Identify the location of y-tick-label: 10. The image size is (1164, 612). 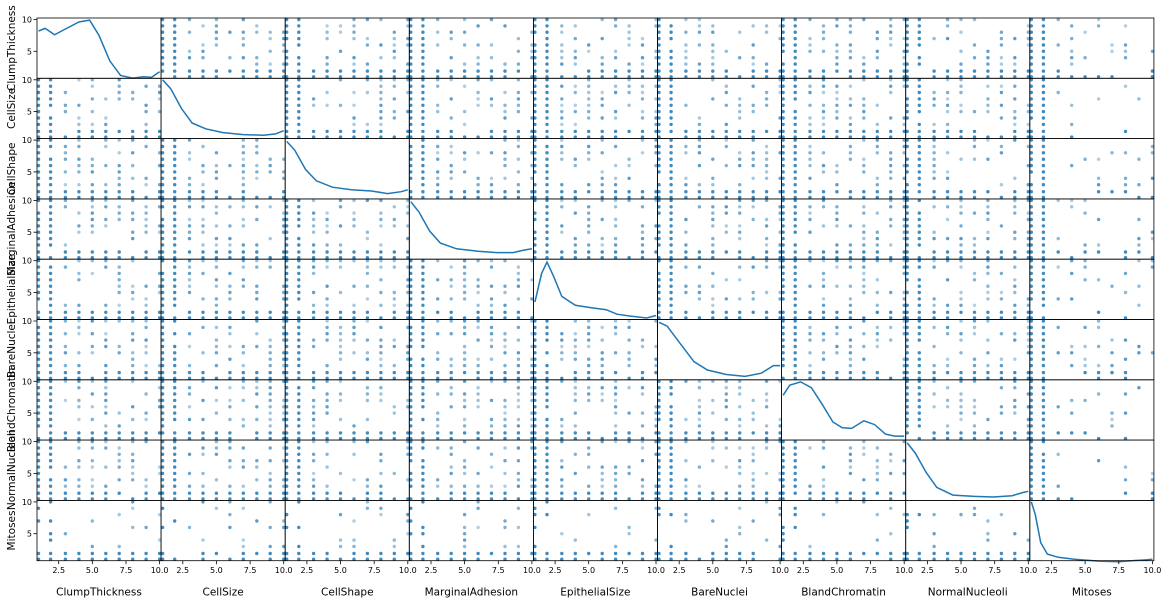
(27, 321).